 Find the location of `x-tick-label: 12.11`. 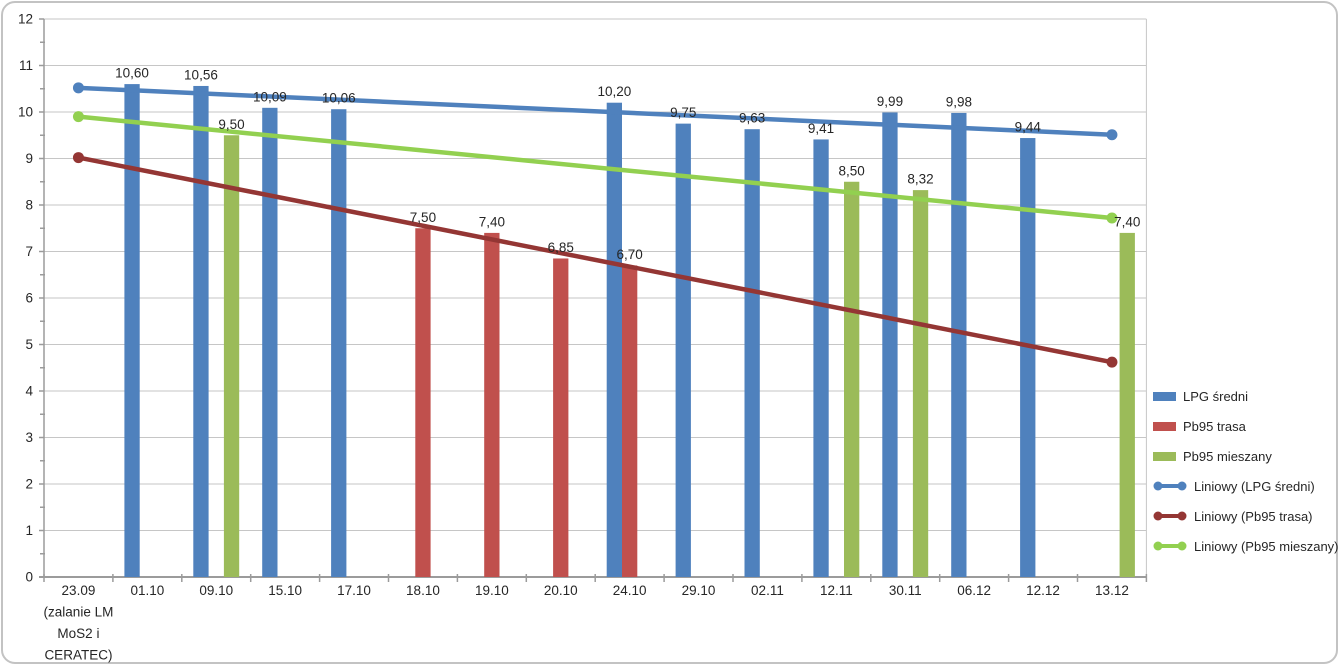

x-tick-label: 12.11 is located at coordinates (836, 590).